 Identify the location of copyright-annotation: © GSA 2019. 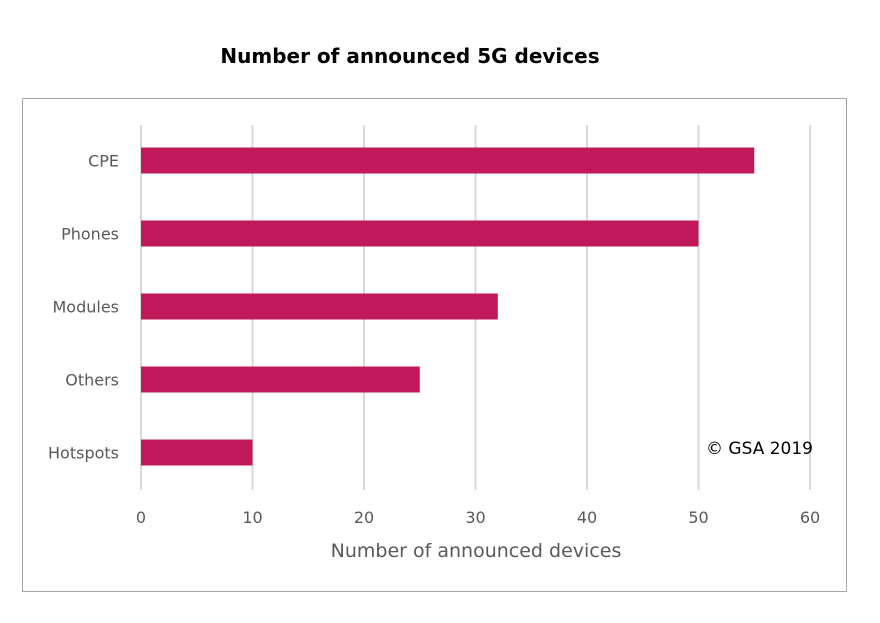
(759, 449).